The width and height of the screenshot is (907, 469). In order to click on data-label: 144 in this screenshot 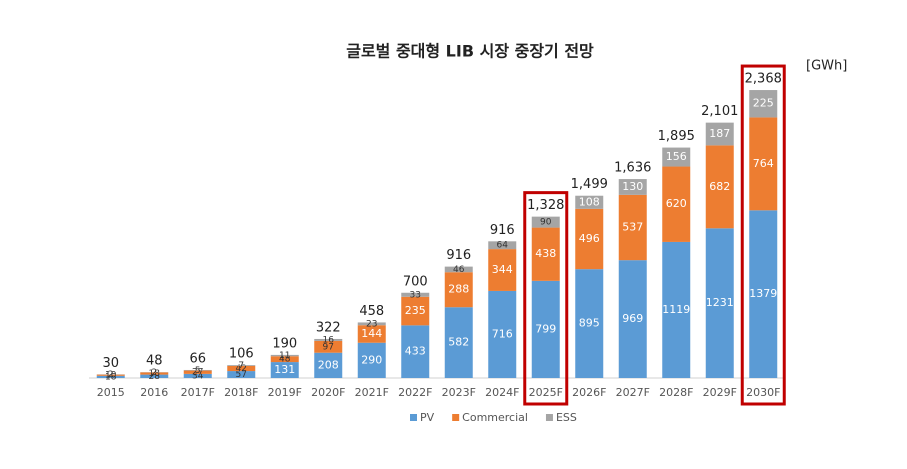, I will do `click(371, 333)`.